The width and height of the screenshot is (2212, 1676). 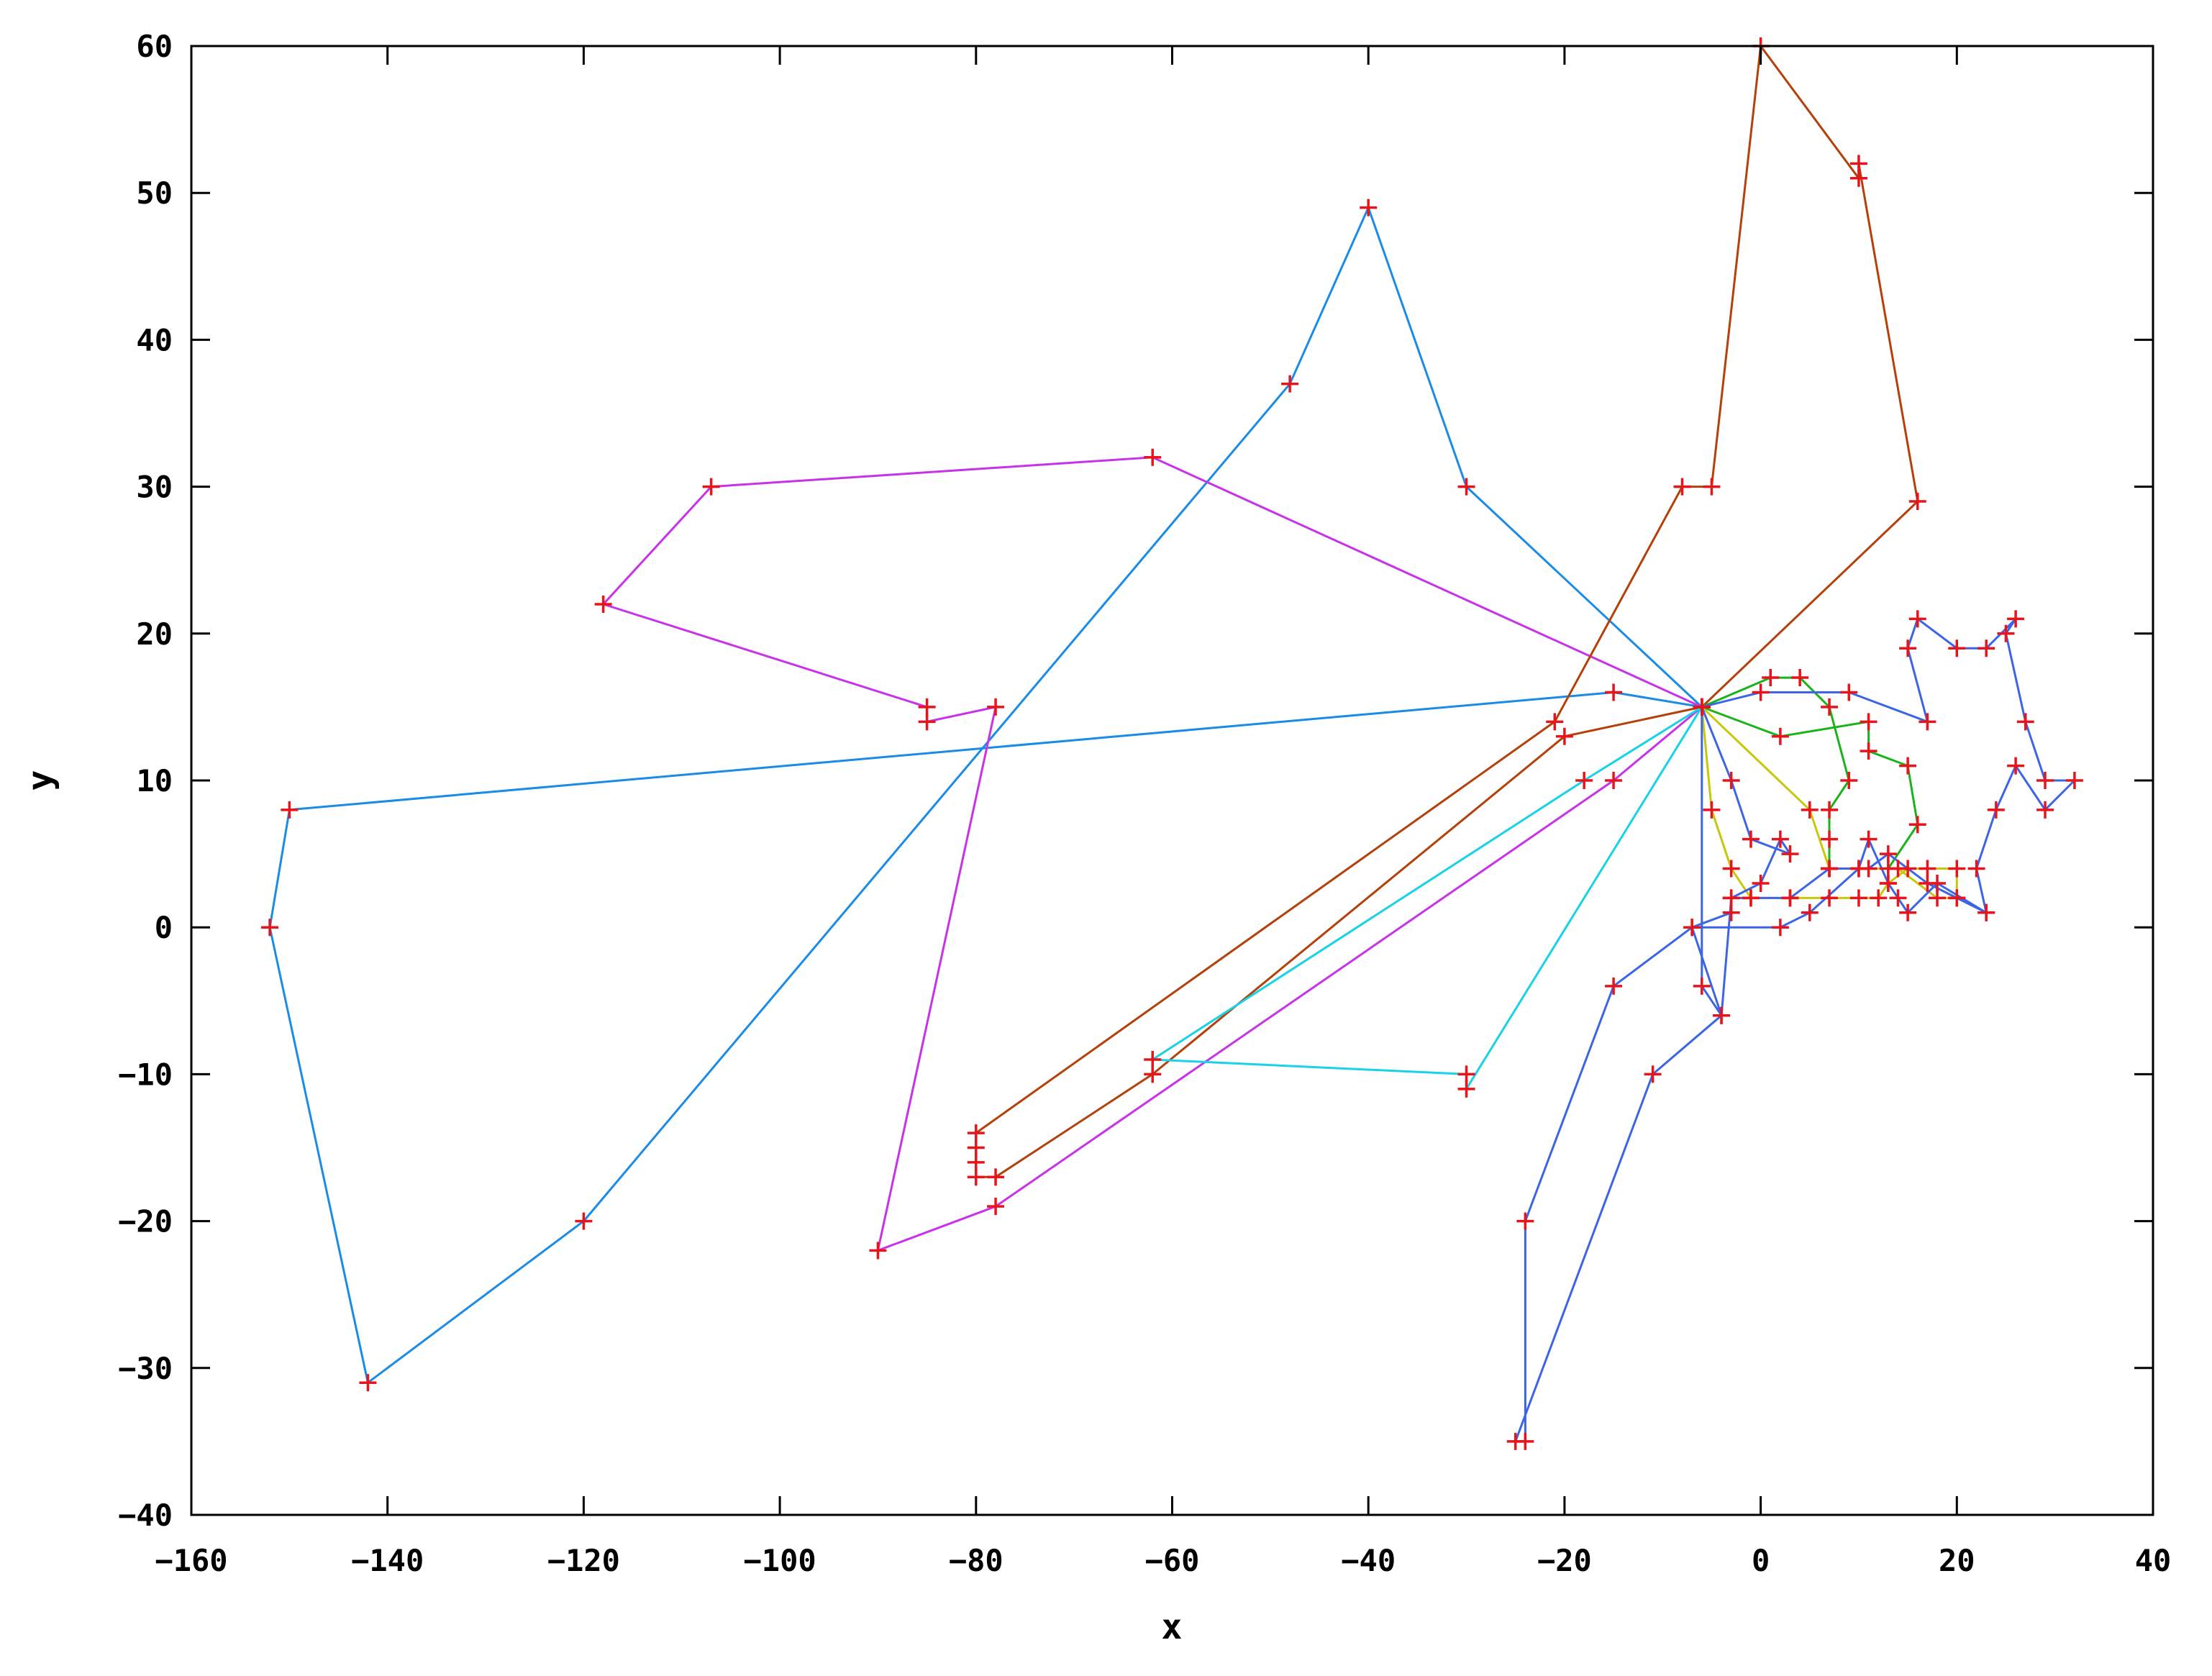 What do you see at coordinates (1172, 1560) in the screenshot?
I see `x-tick-label: −60` at bounding box center [1172, 1560].